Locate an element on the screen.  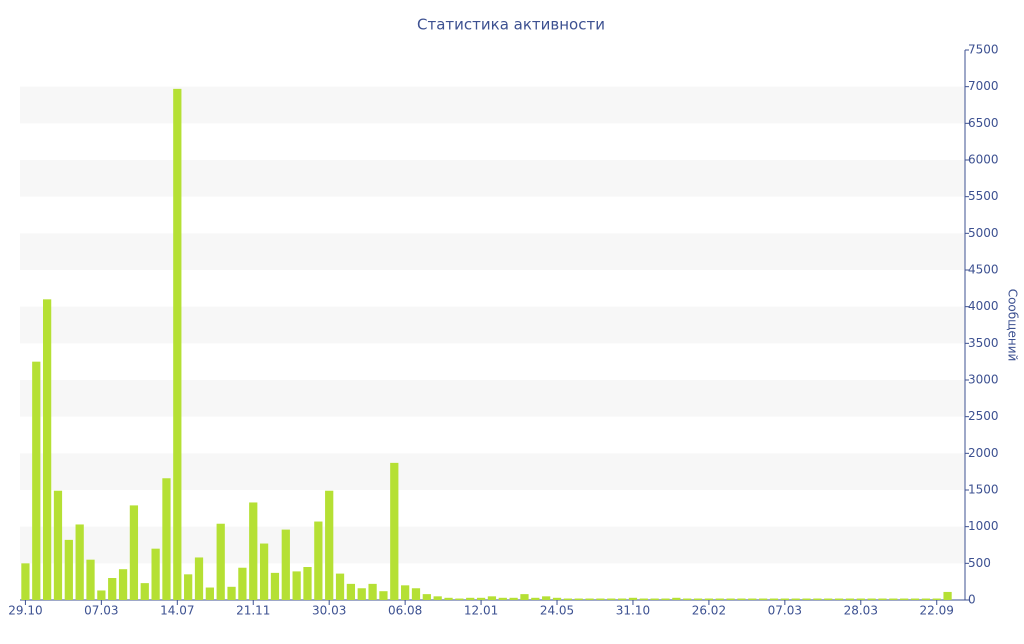
y-tick-label: 4500 is located at coordinates (983, 270).